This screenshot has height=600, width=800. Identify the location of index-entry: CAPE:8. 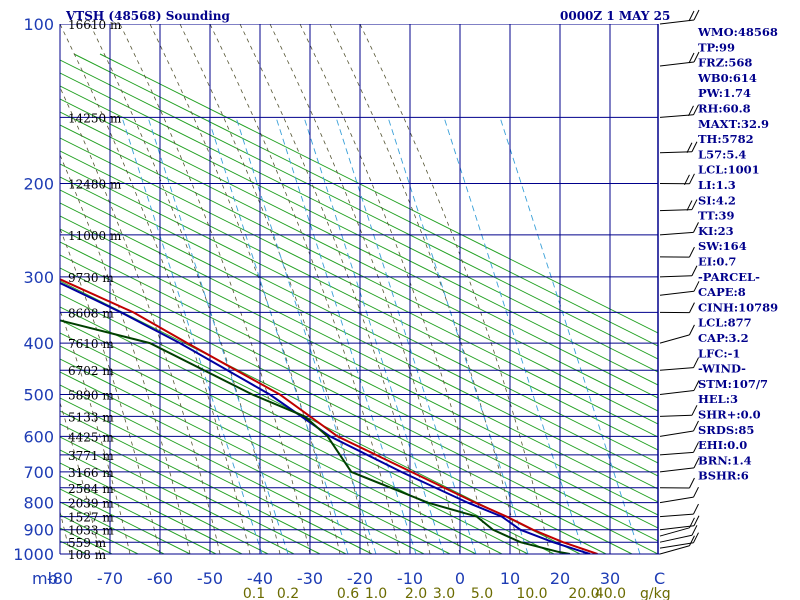
(722, 292).